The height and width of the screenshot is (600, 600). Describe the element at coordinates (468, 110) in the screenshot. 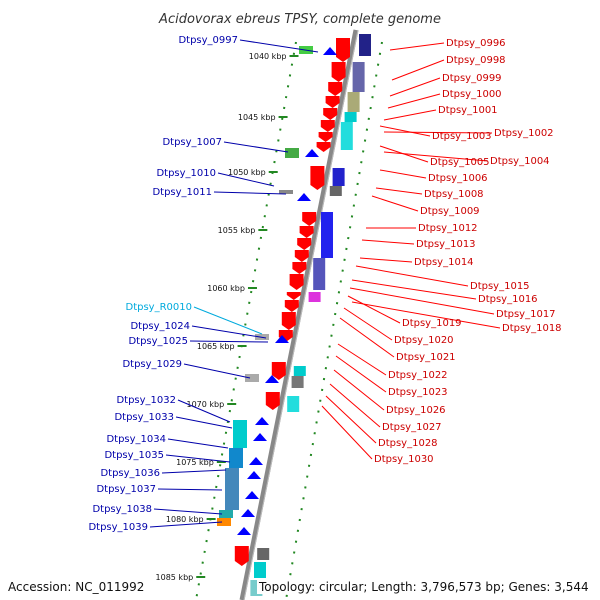

I see `right-gene-label: Dtpsy_1001` at that location.